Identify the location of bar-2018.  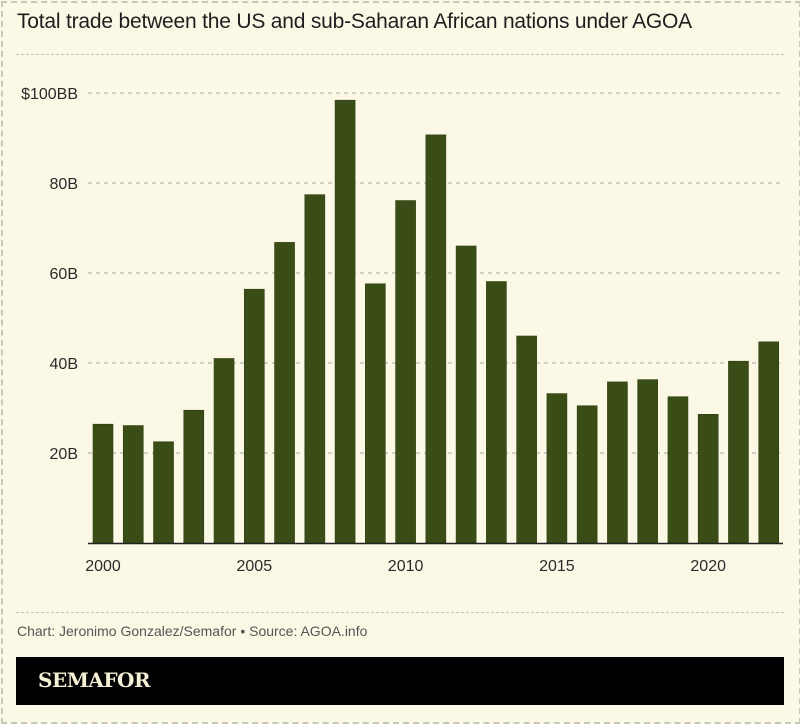
(647, 461).